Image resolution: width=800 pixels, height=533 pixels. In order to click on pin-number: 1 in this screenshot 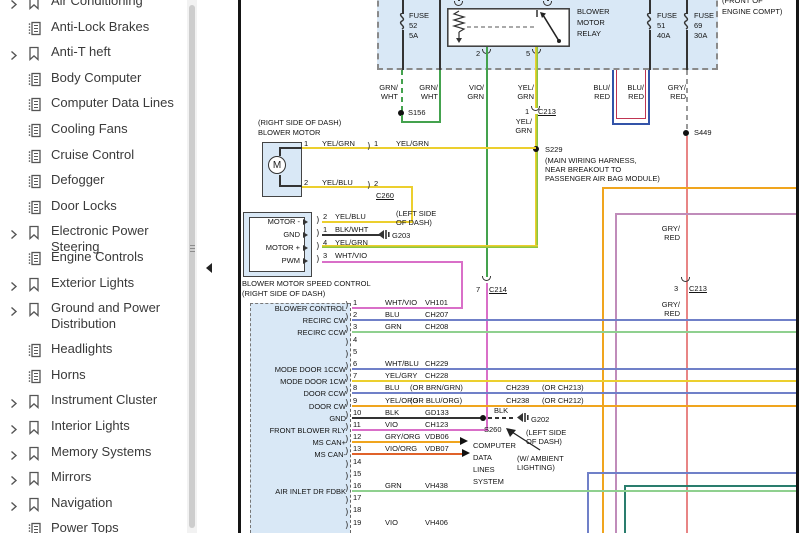, I will do `click(306, 143)`.